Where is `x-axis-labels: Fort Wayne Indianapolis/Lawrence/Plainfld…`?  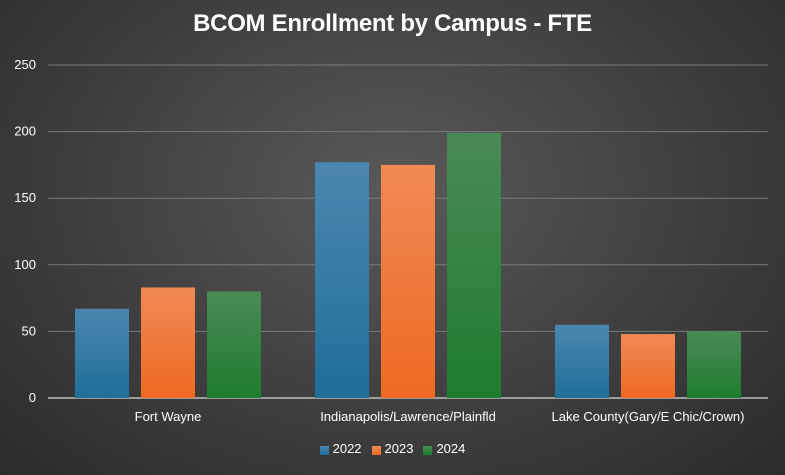
x-axis-labels: Fort Wayne Indianapolis/Lawrence/Plainfld… is located at coordinates (440, 416).